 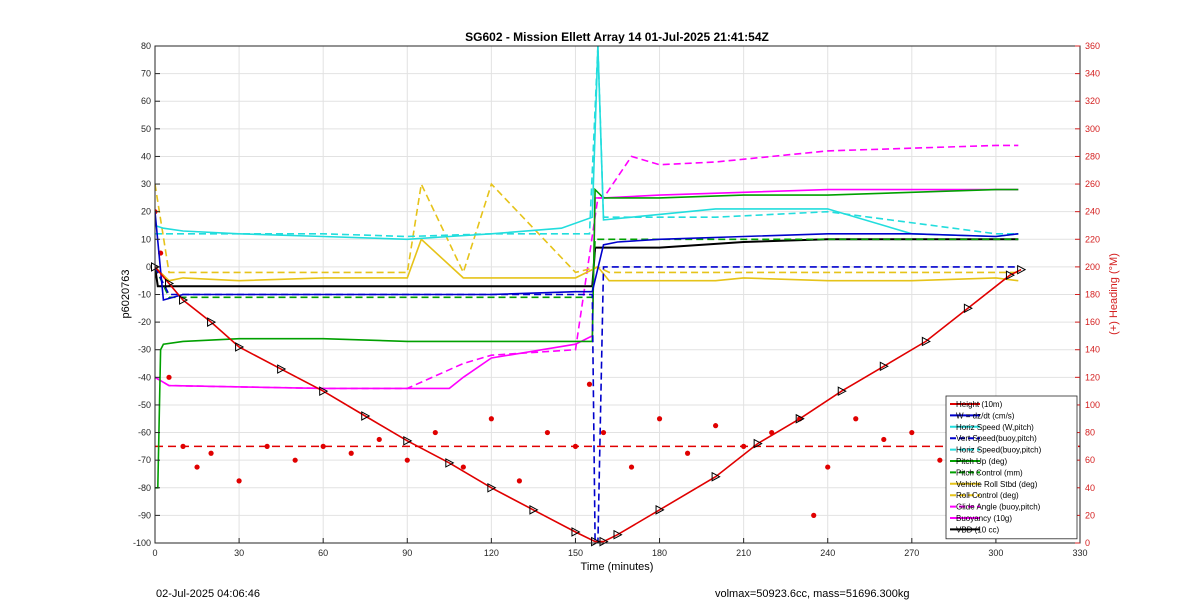 I want to click on x-tick-label: 150, so click(x=575, y=553).